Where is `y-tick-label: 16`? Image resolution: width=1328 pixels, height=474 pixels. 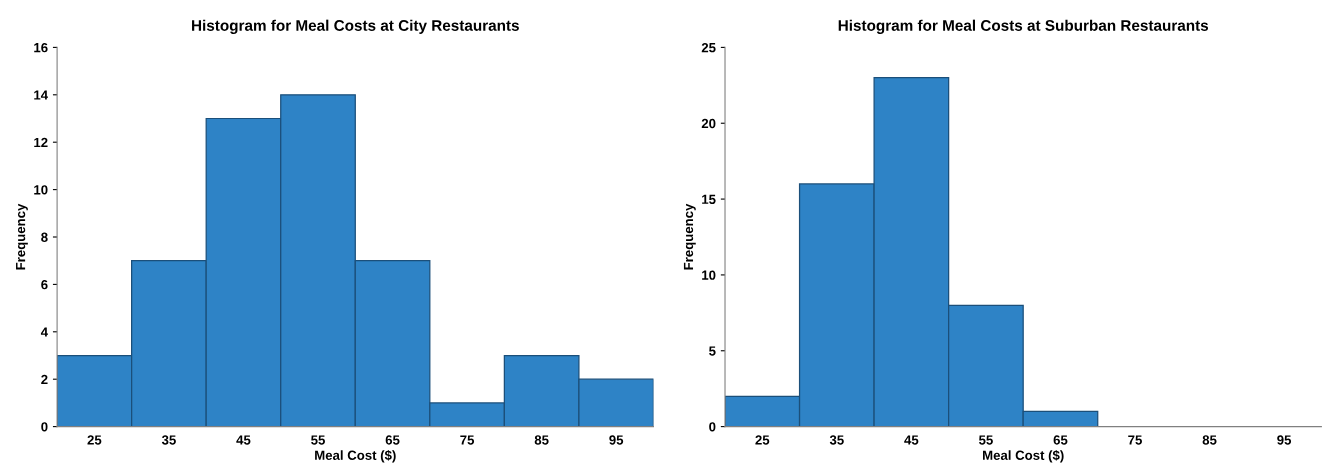
y-tick-label: 16 is located at coordinates (41, 47).